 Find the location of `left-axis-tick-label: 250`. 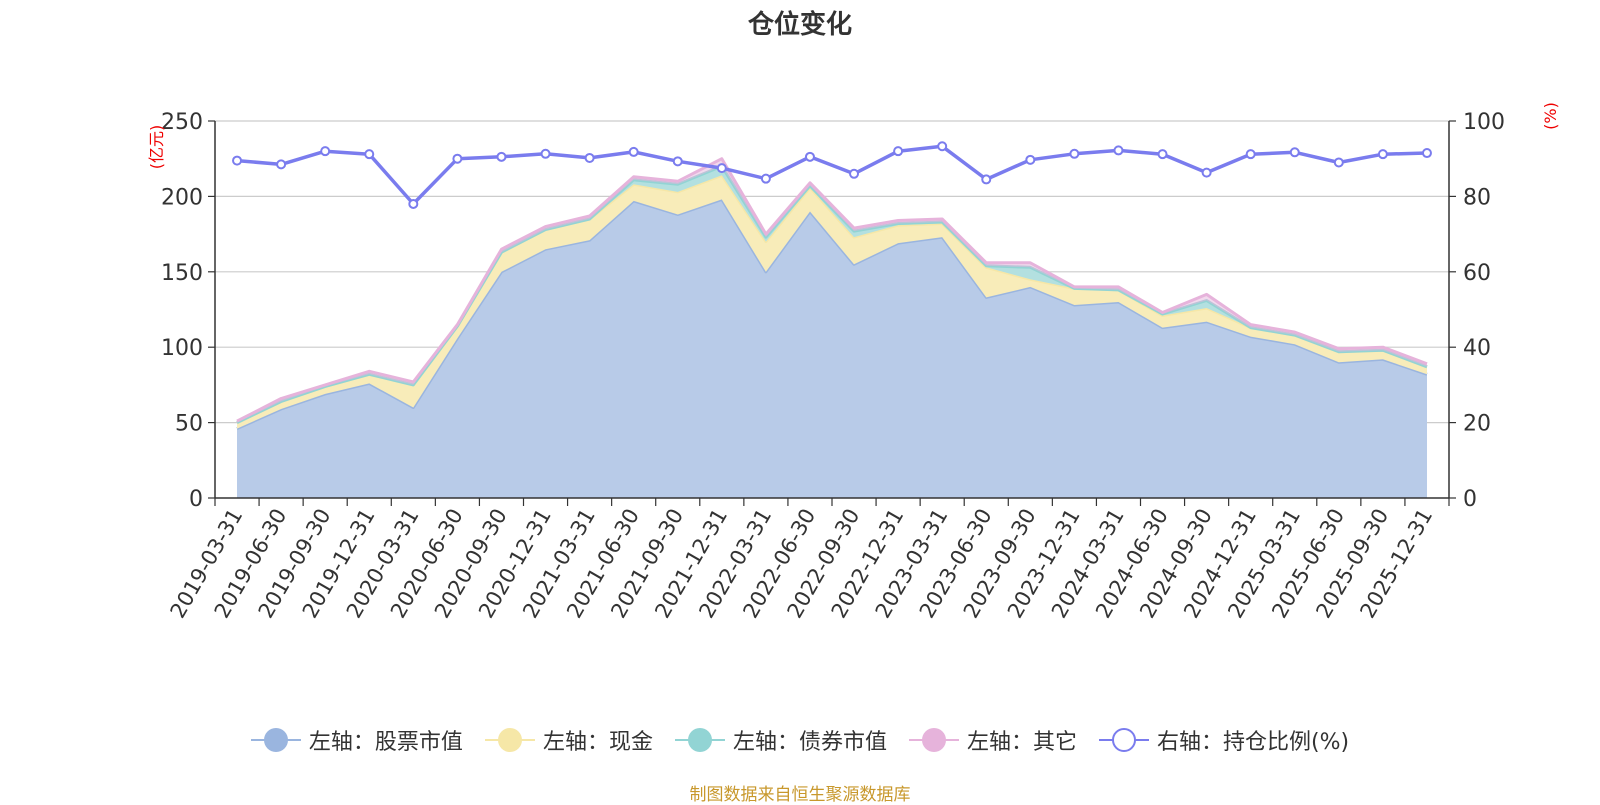

left-axis-tick-label: 250 is located at coordinates (182, 122).